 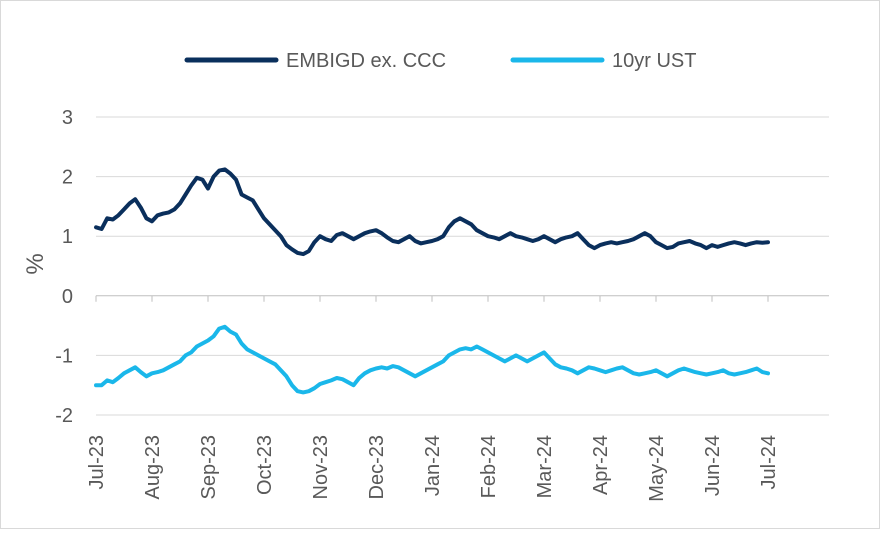 I want to click on y-tick-label: 2, so click(x=67, y=178).